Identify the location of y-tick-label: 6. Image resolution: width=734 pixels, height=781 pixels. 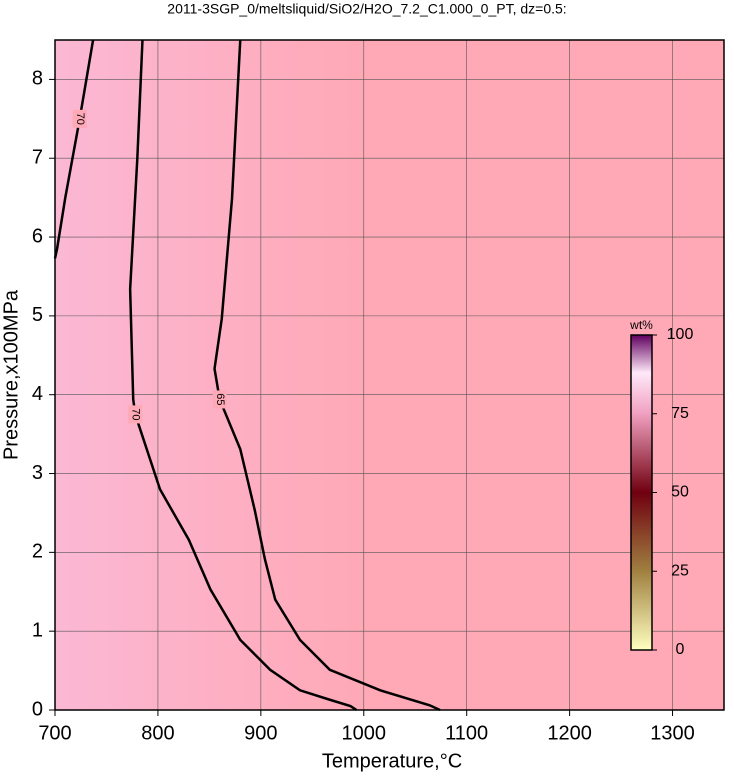
(37, 236).